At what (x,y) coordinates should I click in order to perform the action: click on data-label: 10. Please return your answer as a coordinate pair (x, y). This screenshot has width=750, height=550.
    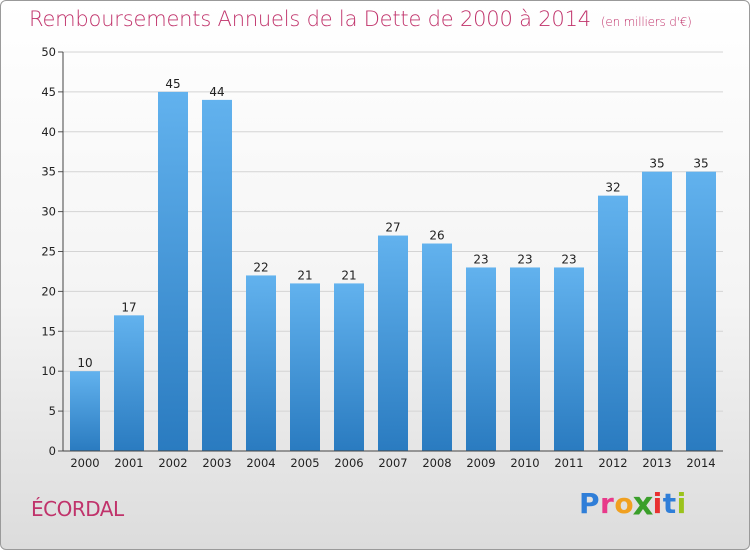
    Looking at the image, I should click on (84, 363).